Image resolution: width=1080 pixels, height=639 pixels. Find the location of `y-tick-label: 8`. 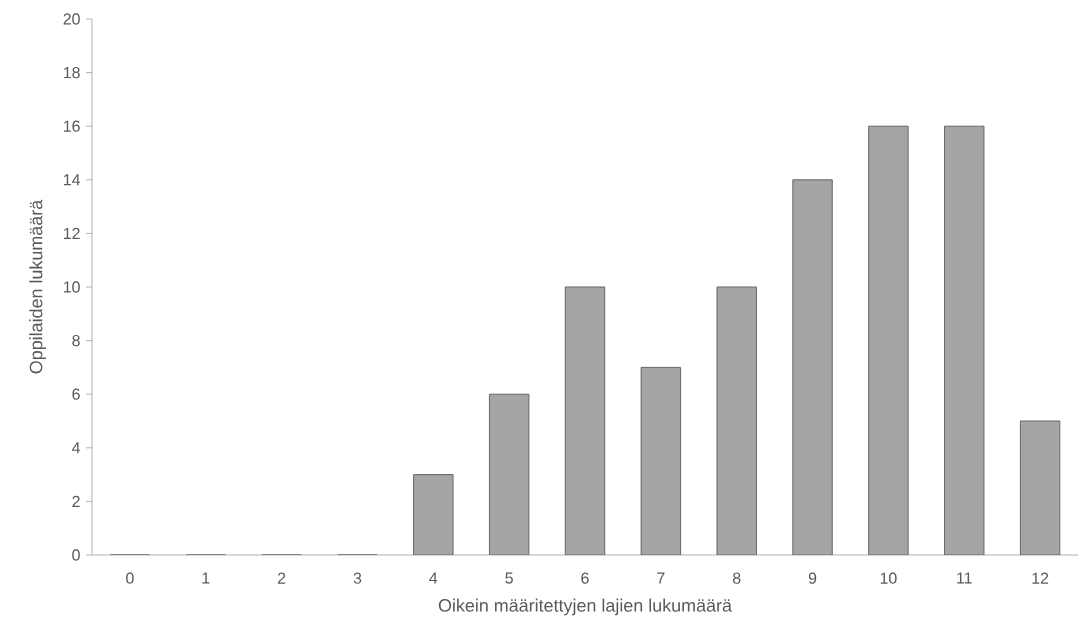

y-tick-label: 8 is located at coordinates (76, 340).